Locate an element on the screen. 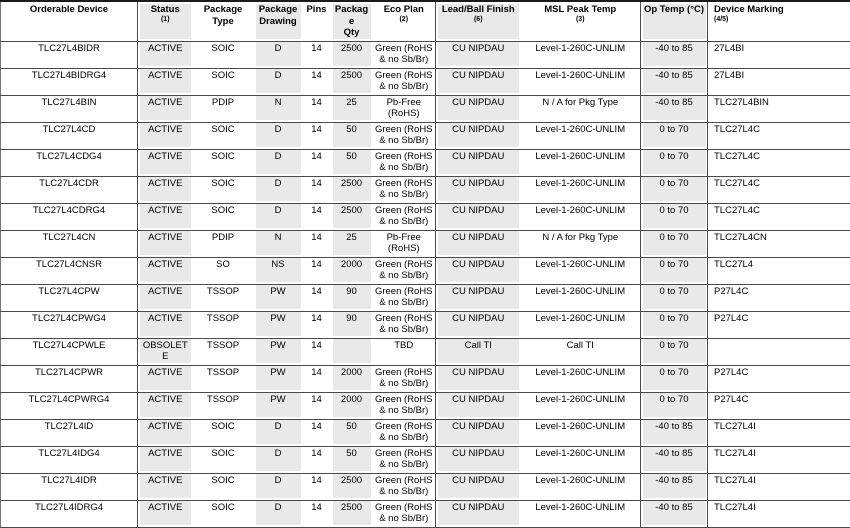 This screenshot has width=850, height=528. cell-device-marking: 27L4BI is located at coordinates (779, 81).